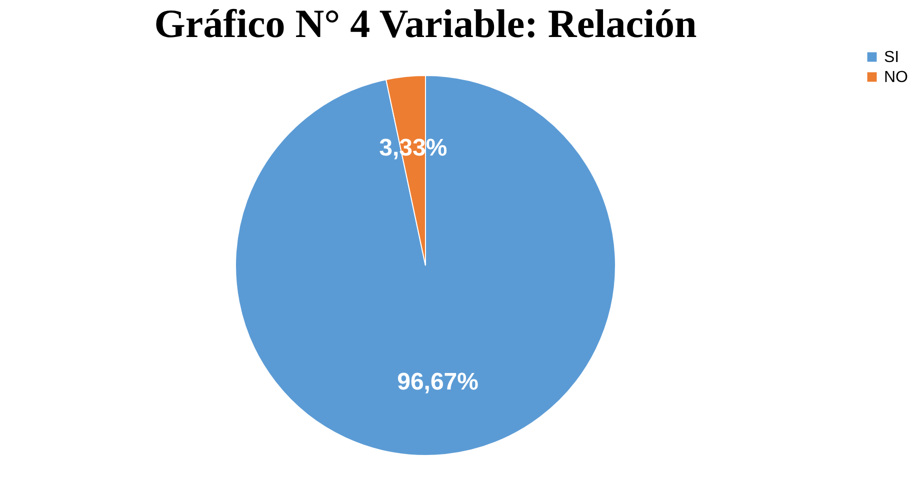 This screenshot has width=913, height=487. I want to click on legend-label: NO, so click(896, 77).